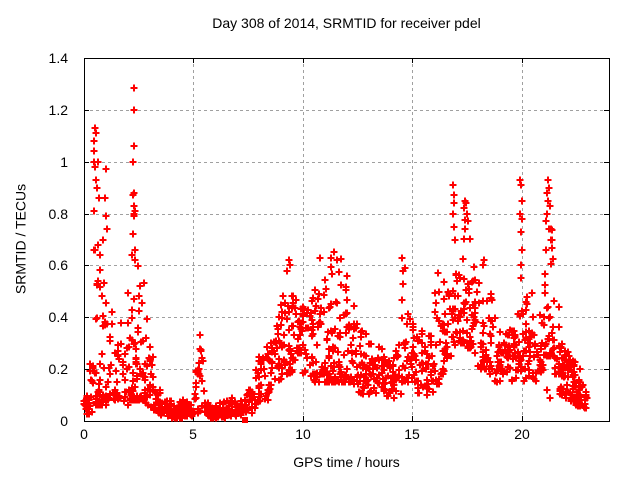  I want to click on x-tick-label: 20, so click(522, 434).